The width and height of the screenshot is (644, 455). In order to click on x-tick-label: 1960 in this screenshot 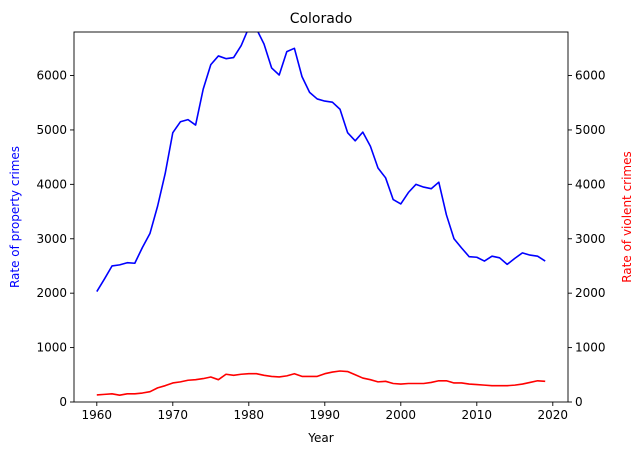, I will do `click(97, 415)`.